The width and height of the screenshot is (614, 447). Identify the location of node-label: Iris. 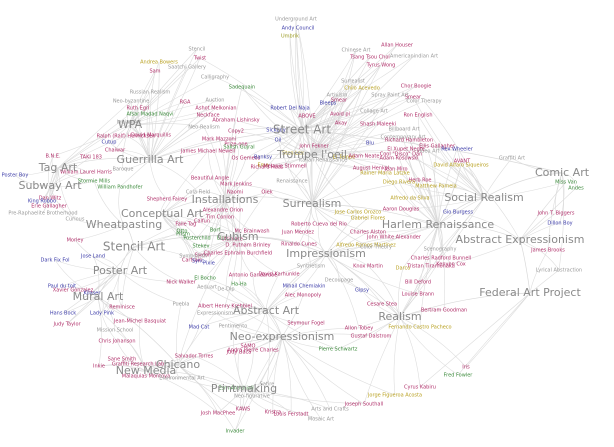
(466, 368).